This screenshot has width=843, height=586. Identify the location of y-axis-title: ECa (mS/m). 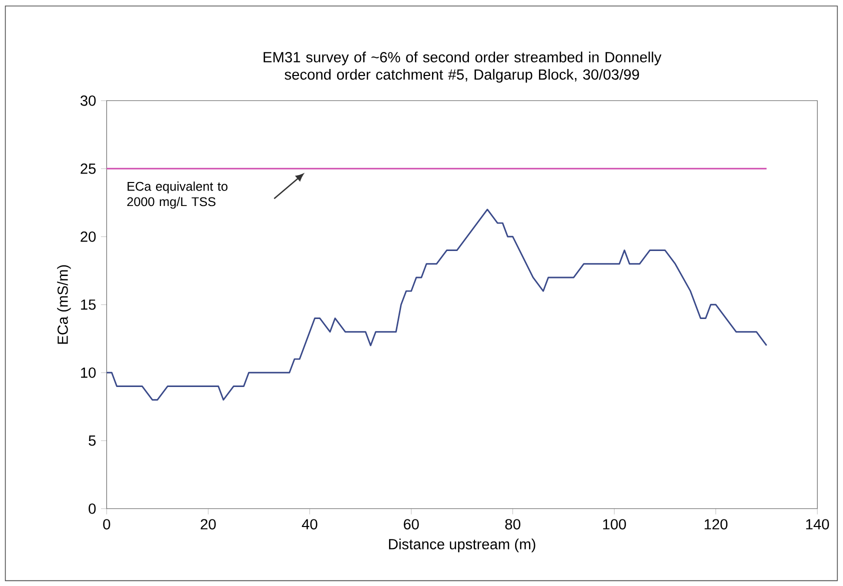
(64, 304).